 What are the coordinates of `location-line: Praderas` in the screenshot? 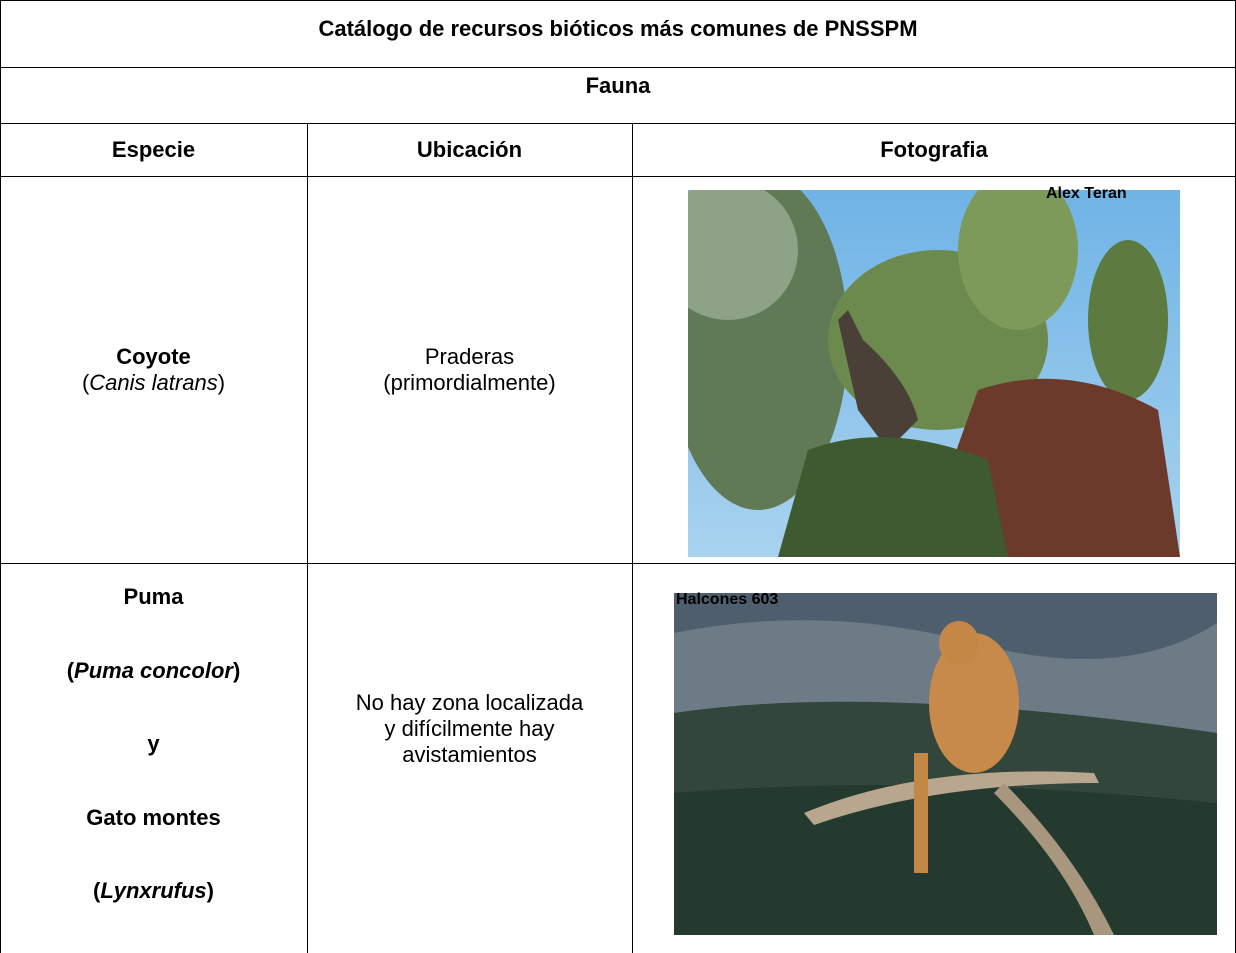 It's located at (469, 356).